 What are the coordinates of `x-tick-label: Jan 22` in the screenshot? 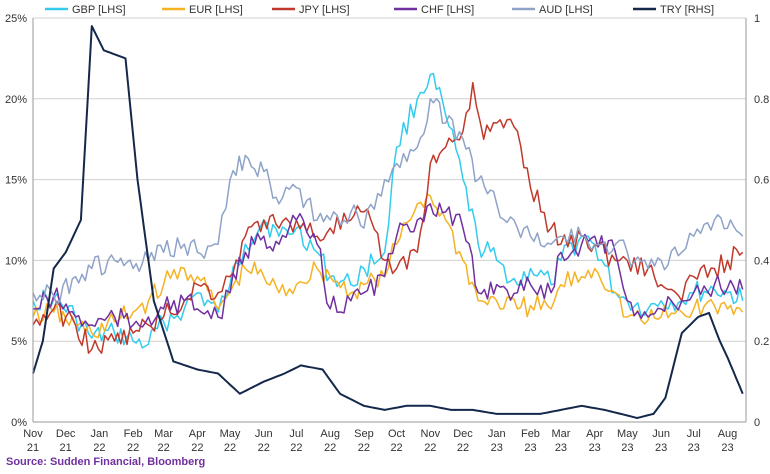 It's located at (100, 441).